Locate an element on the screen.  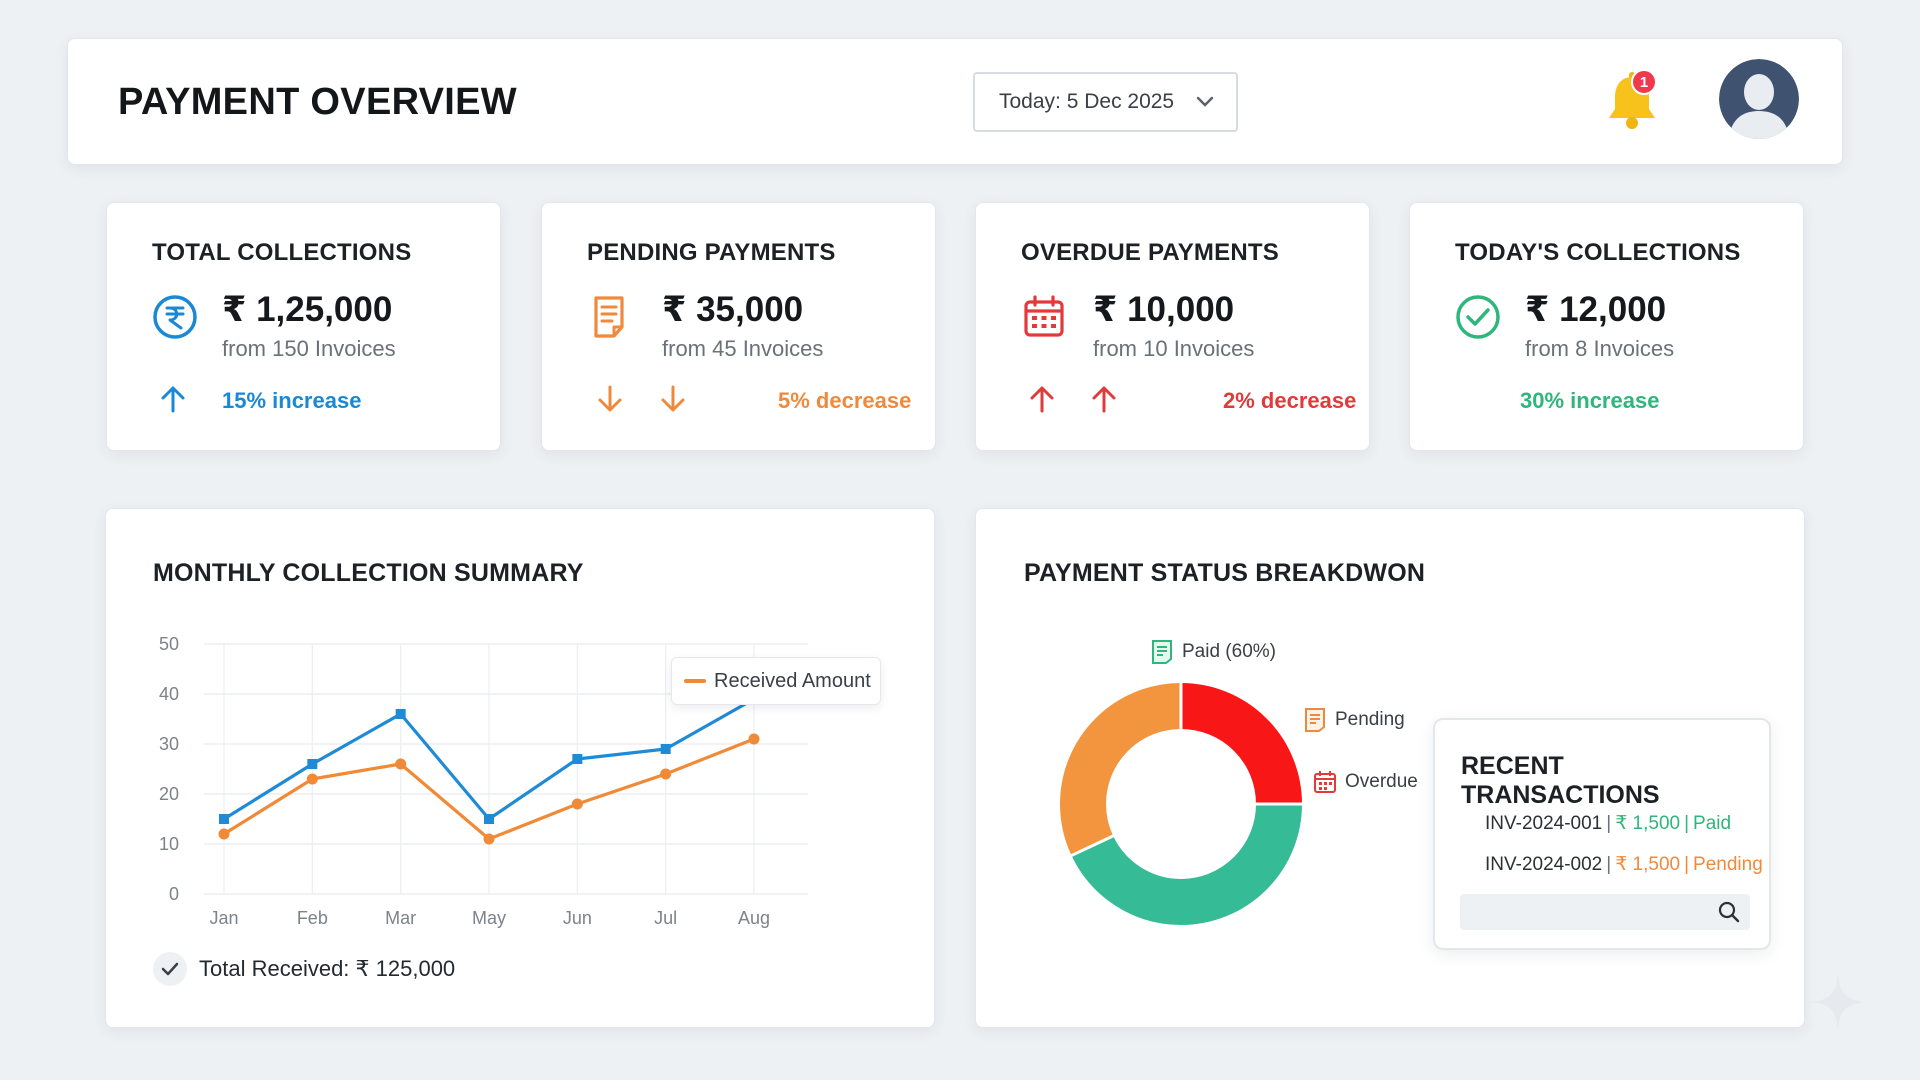
stat-title: TODAY'S COLLECTIONS is located at coordinates (1598, 252).